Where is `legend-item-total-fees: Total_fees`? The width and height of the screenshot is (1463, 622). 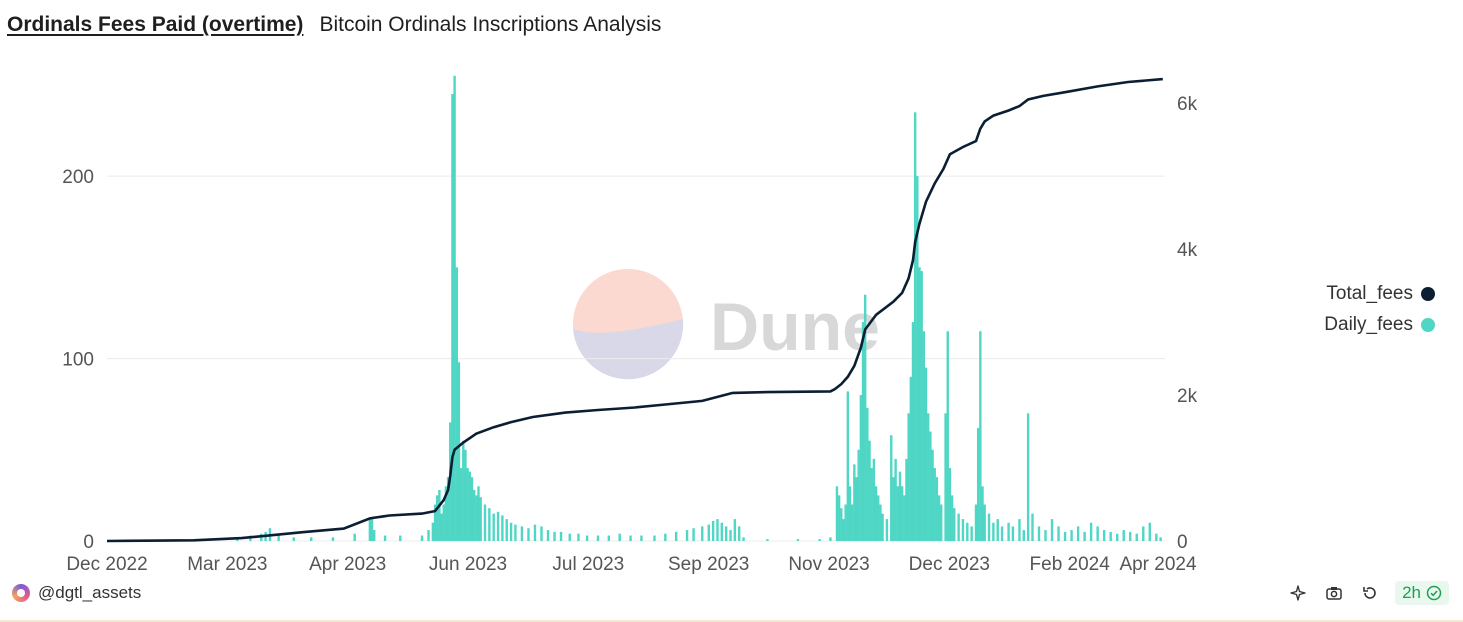 legend-item-total-fees: Total_fees is located at coordinates (1380, 294).